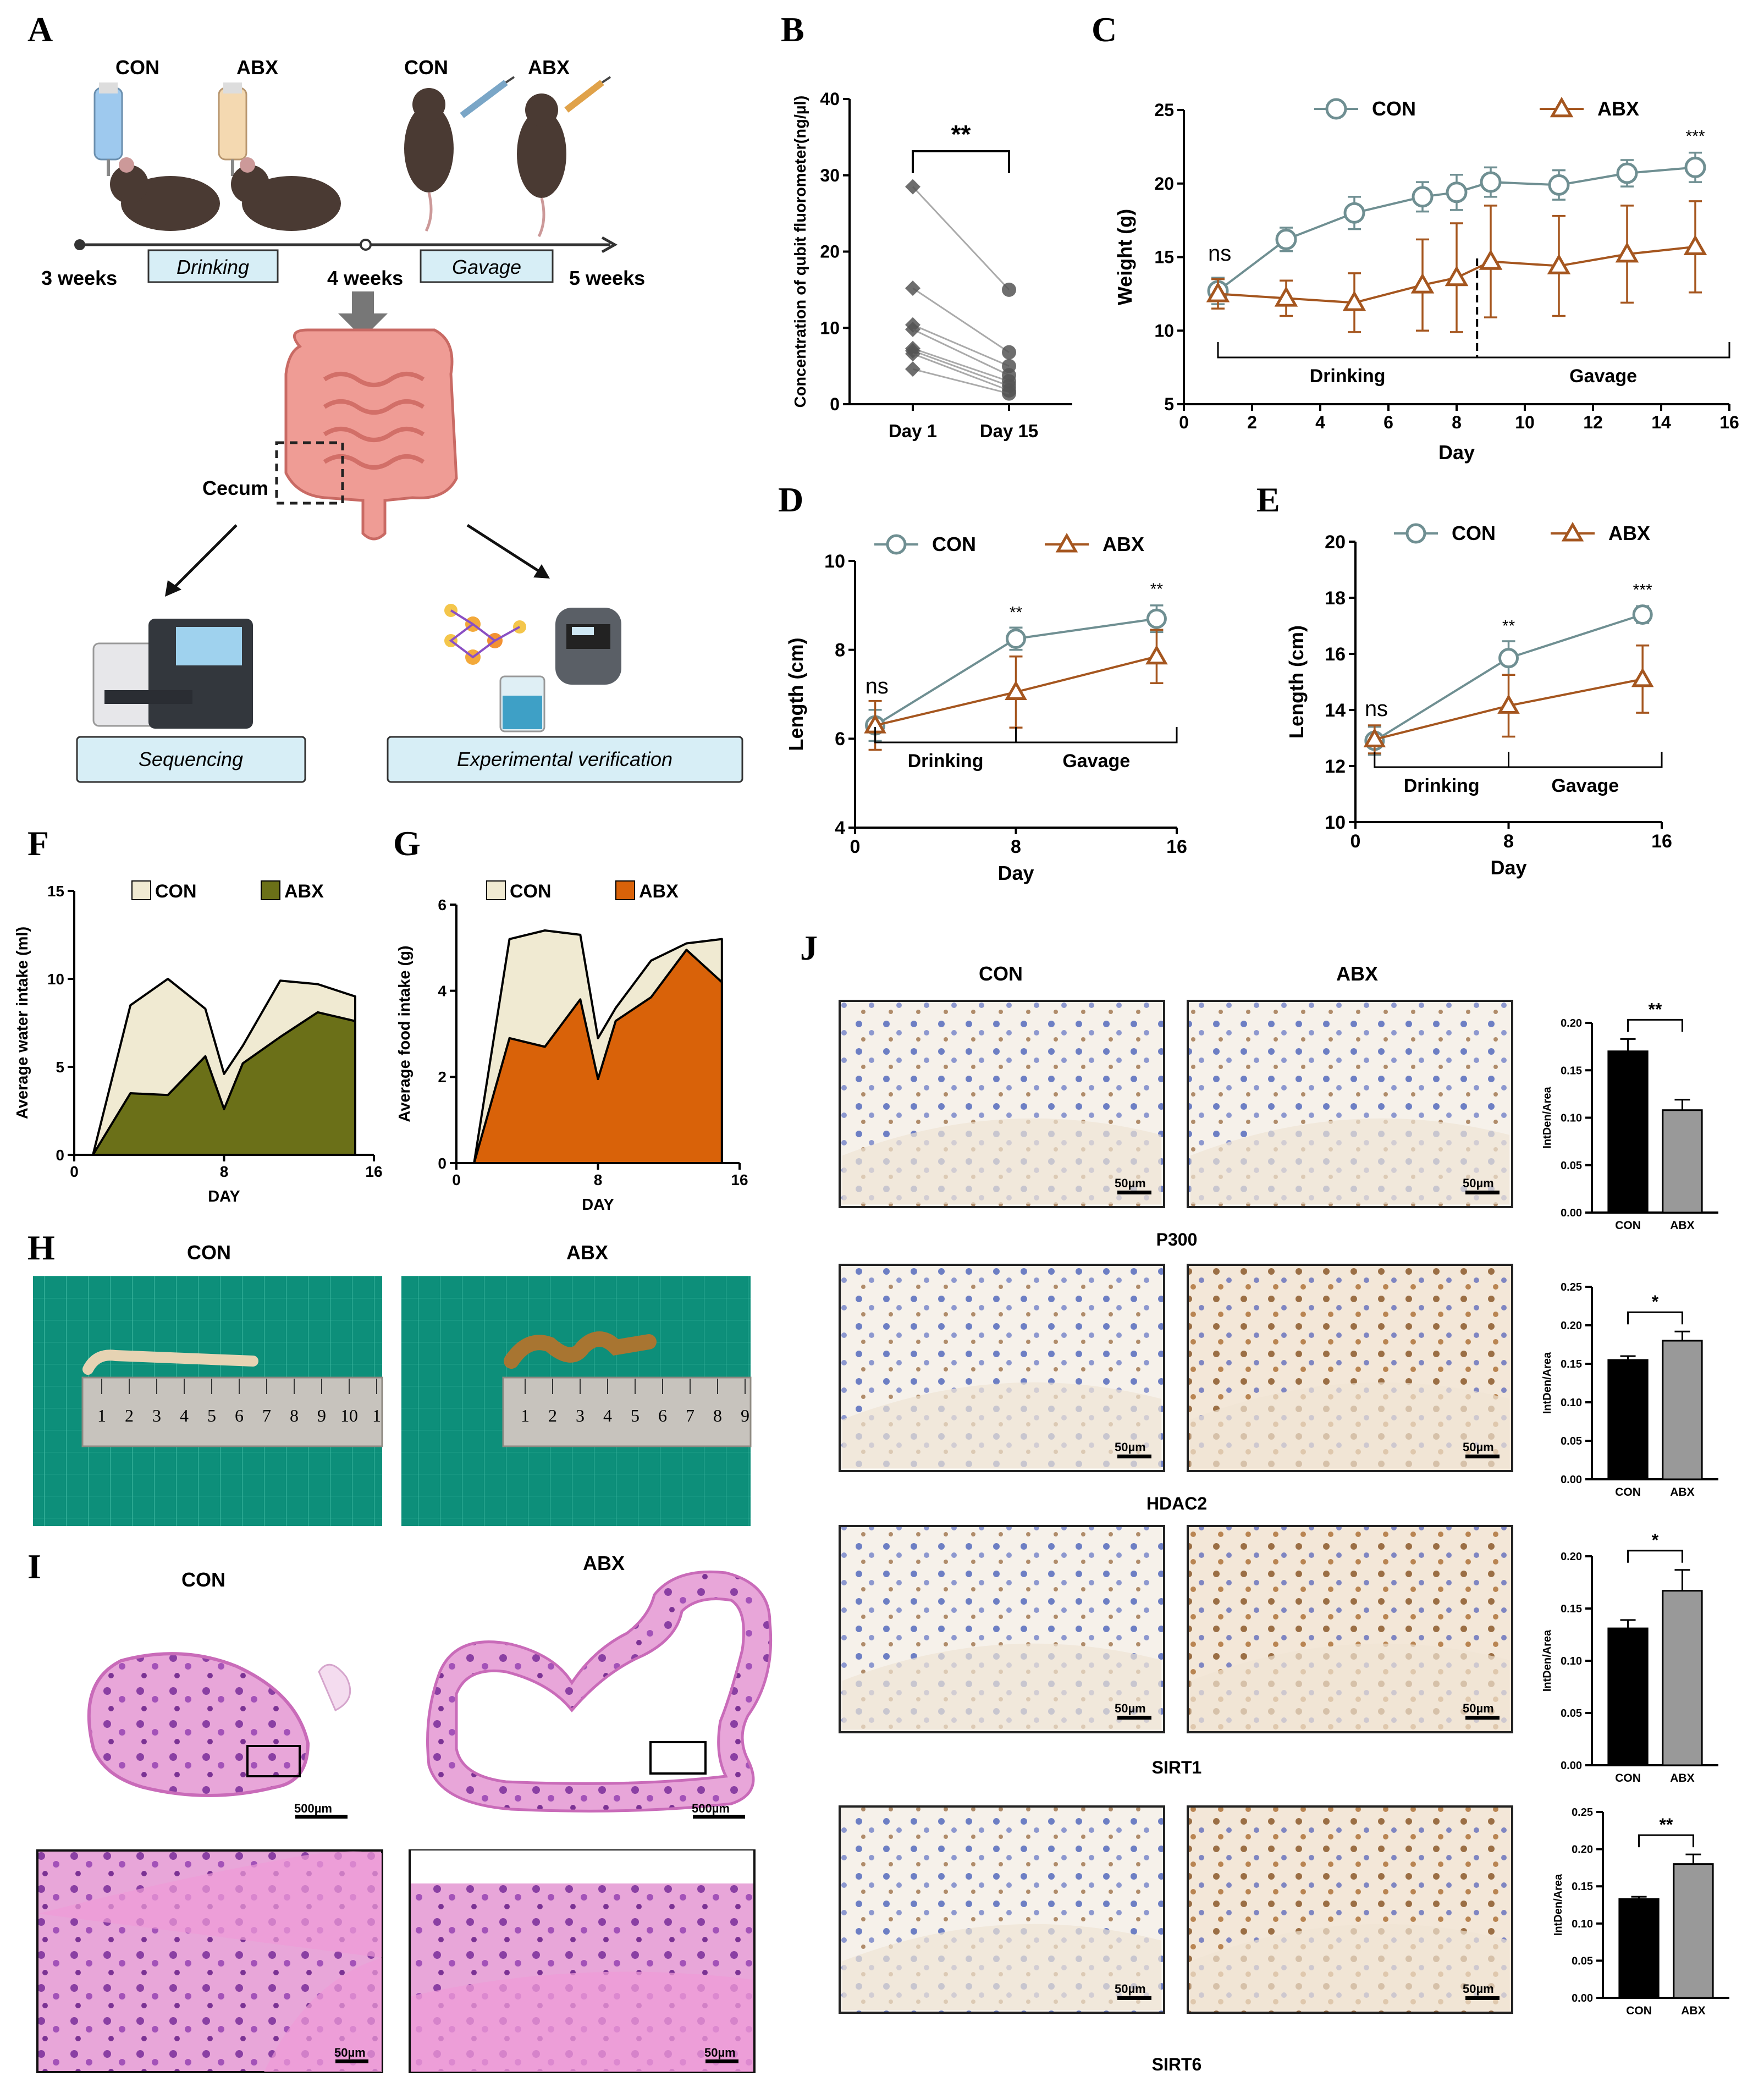 The height and width of the screenshot is (2093, 1764). I want to click on j-abx-title: ABX, so click(1357, 973).